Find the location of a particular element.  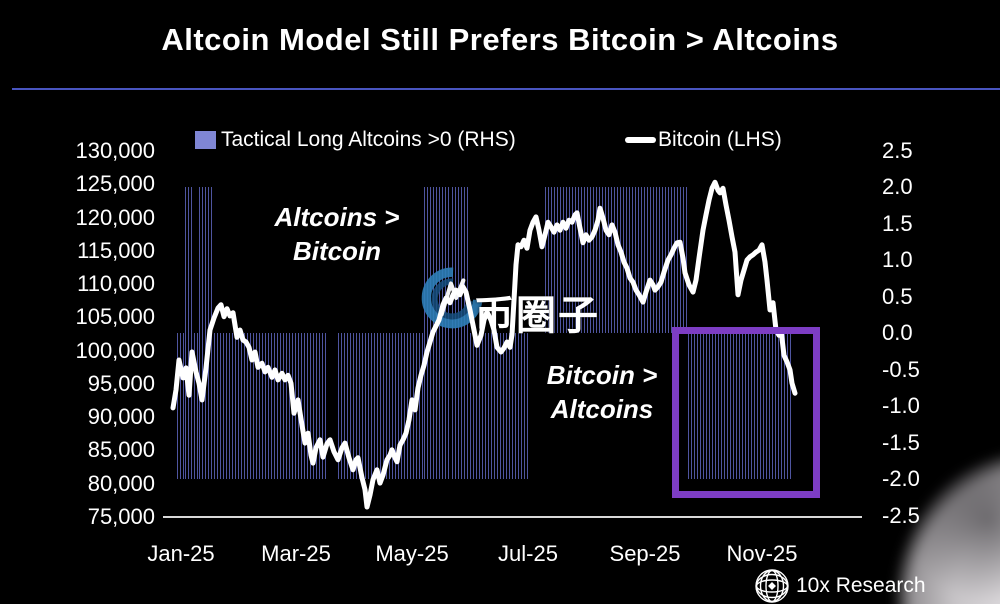

axis-tick-label: 95,000 is located at coordinates (121, 383).